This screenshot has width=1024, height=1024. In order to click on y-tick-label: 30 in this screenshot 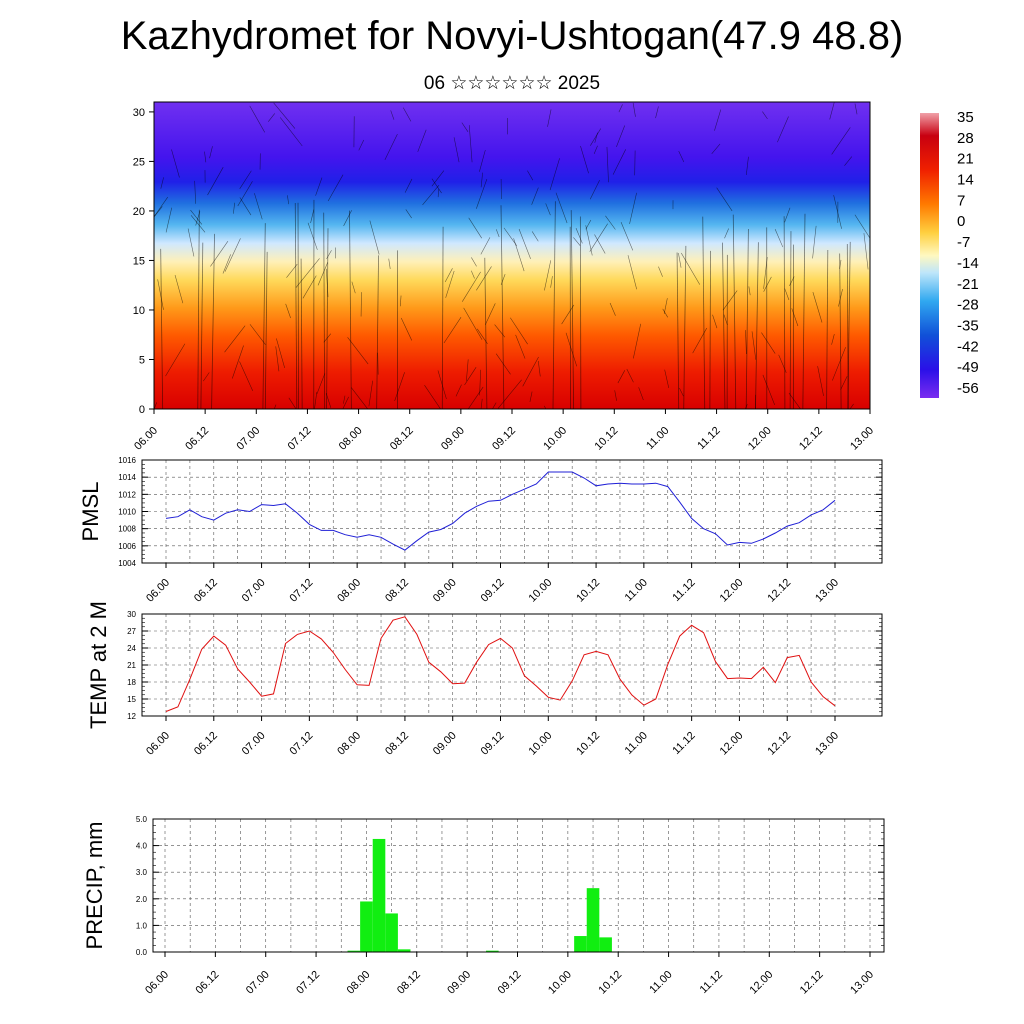, I will do `click(139, 113)`.